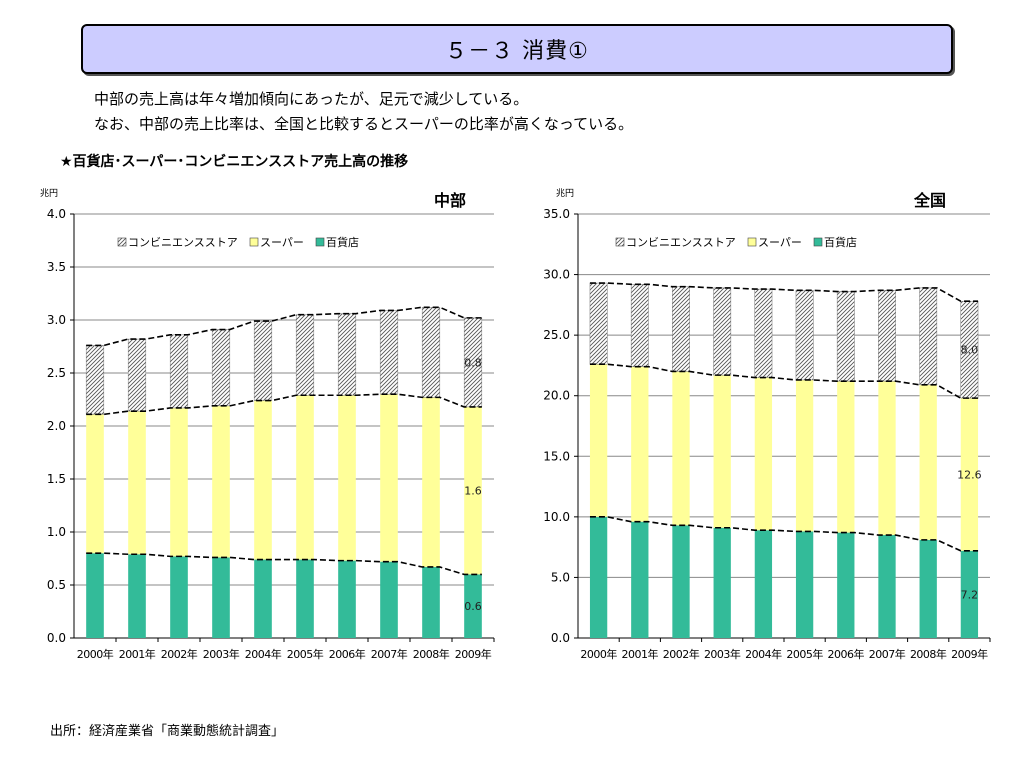 This screenshot has height=768, width=1024. What do you see at coordinates (517, 49) in the screenshot?
I see `page-title: ５－３ 消費①` at bounding box center [517, 49].